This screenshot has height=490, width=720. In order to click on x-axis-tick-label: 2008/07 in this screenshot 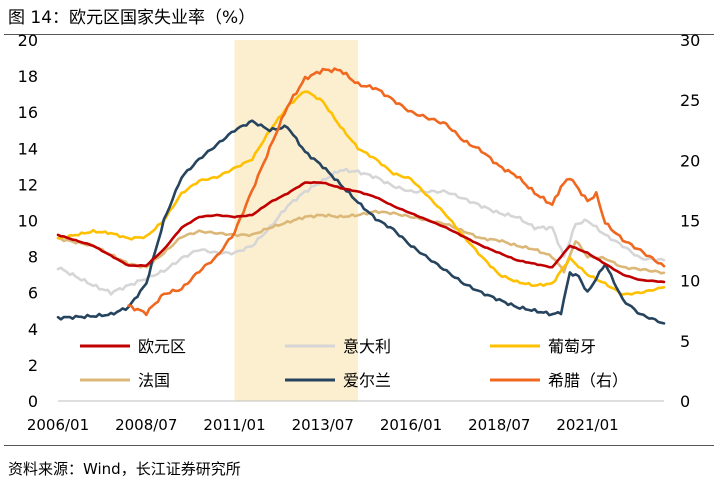, I will do `click(146, 425)`.